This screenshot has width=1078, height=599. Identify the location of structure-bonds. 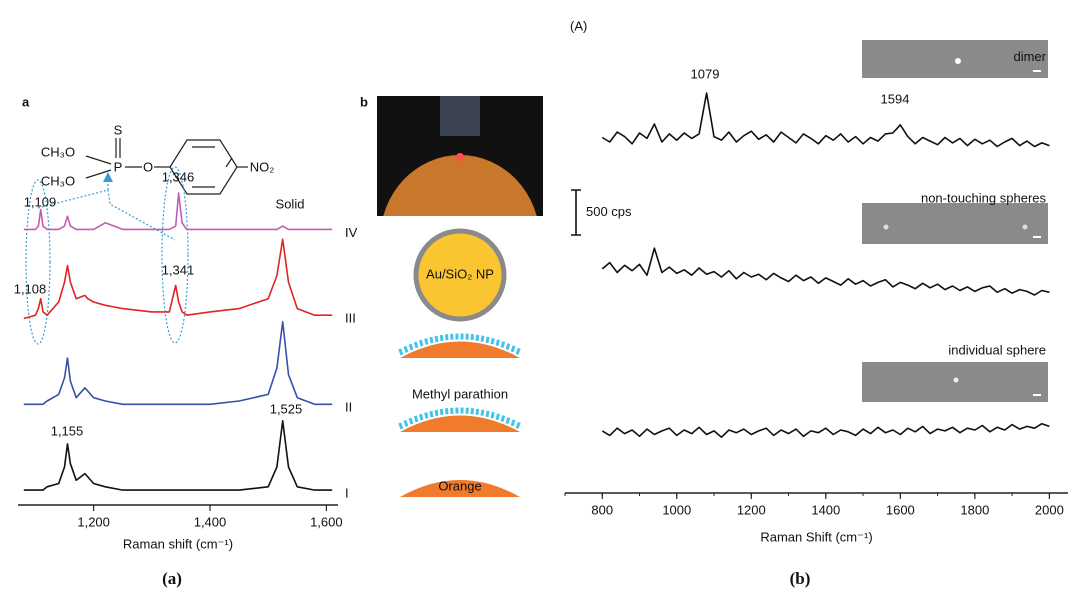
(166, 166).